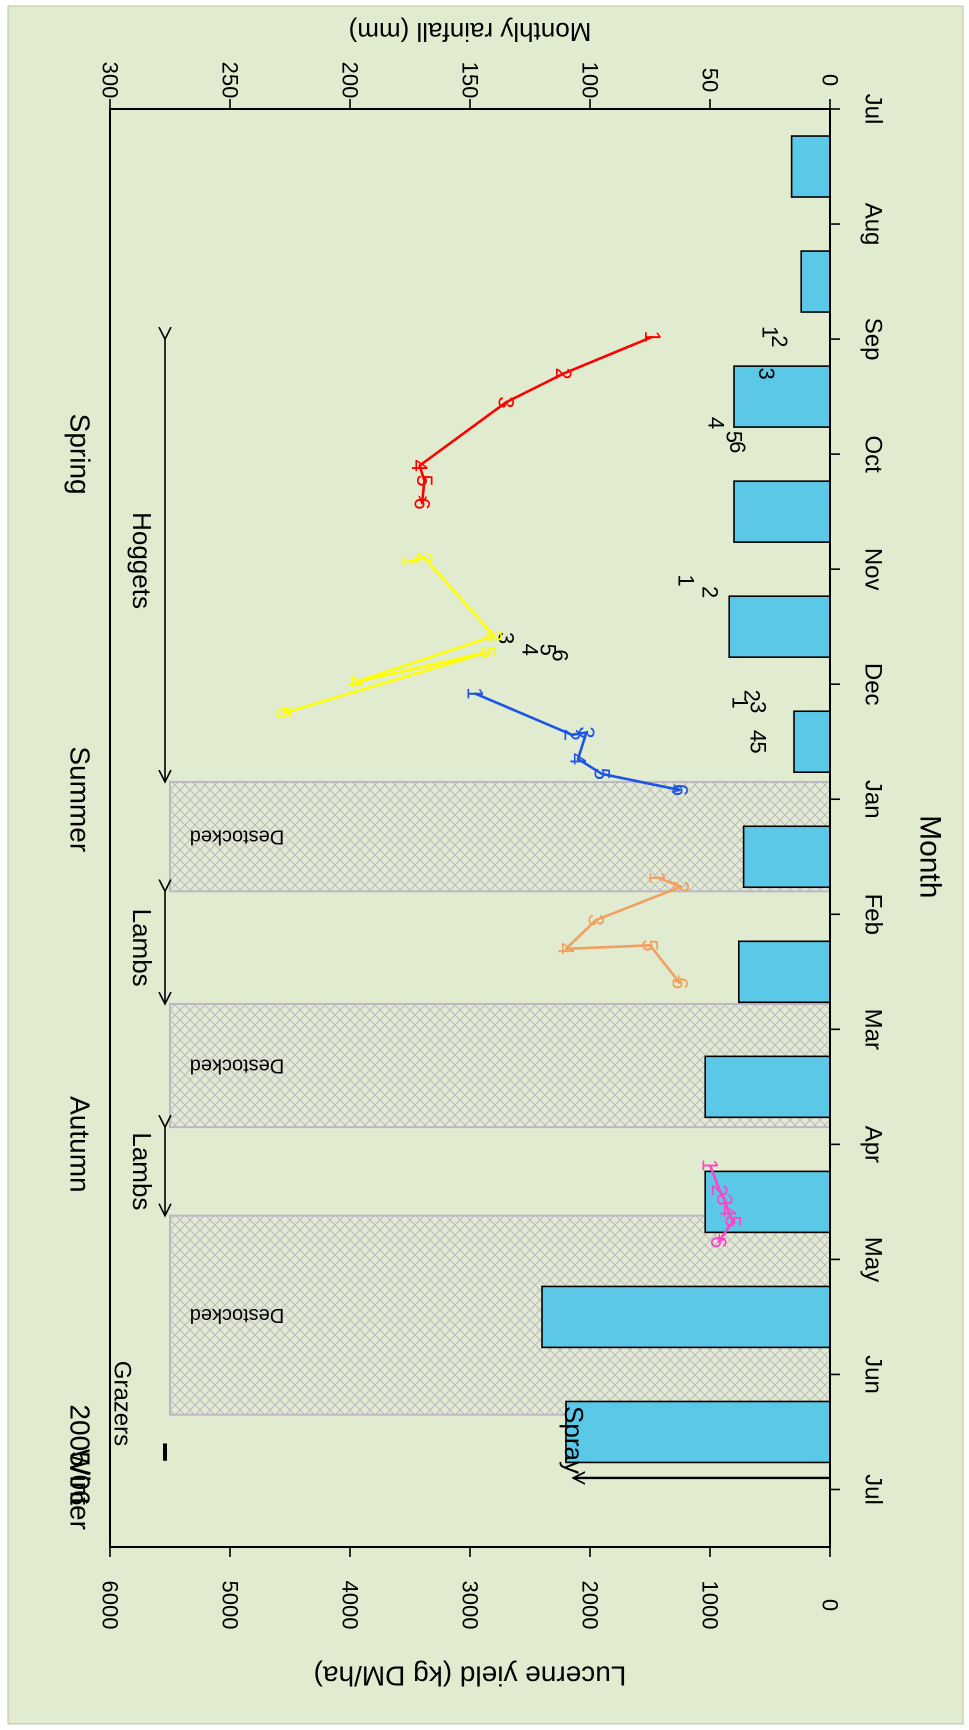 This screenshot has width=969, height=1730. I want to click on season-label: Summer, so click(80, 799).